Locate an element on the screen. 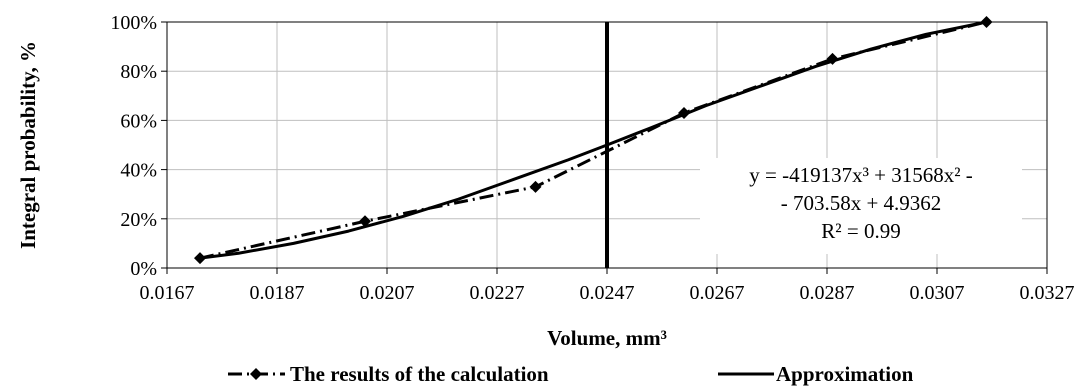  legend-calc-label: The results of the calculation is located at coordinates (419, 374).